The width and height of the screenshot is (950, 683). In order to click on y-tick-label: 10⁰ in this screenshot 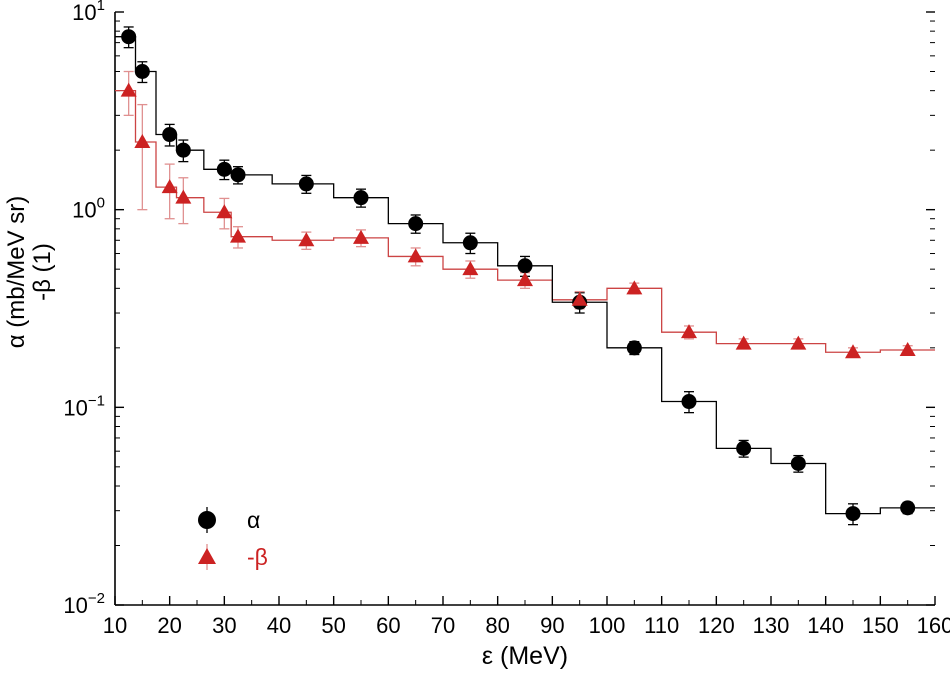, I will do `click(88, 209)`.